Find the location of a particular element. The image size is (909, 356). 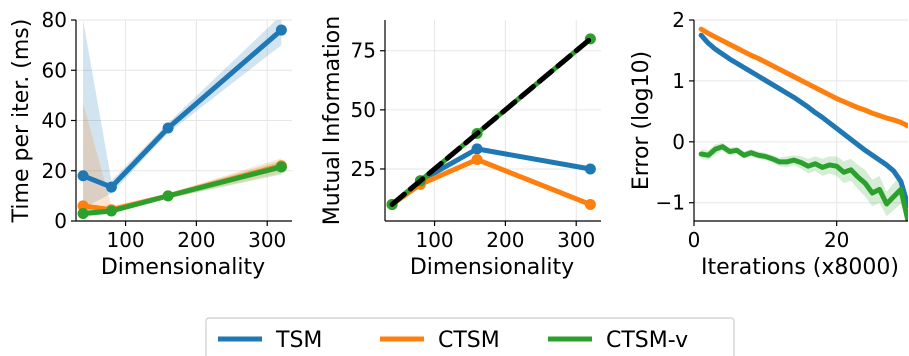

y-axis-label: Error (log10) is located at coordinates (641, 120).